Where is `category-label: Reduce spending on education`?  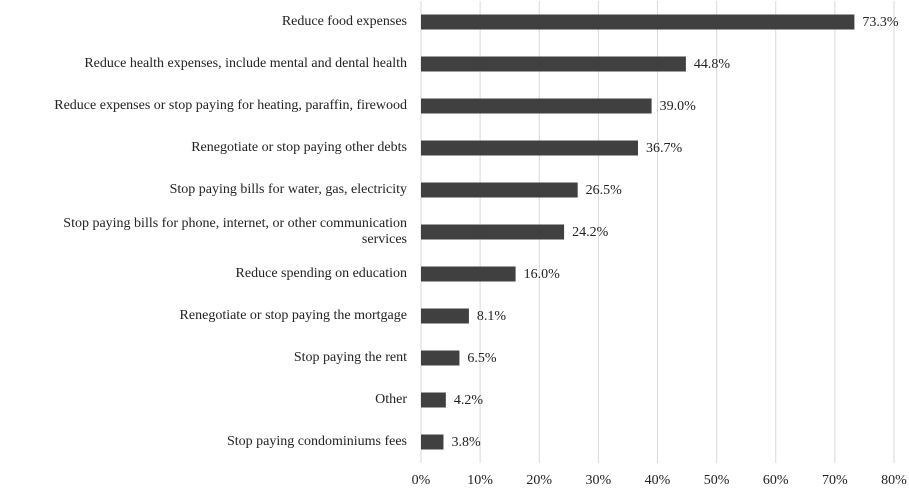 category-label: Reduce spending on education is located at coordinates (321, 273).